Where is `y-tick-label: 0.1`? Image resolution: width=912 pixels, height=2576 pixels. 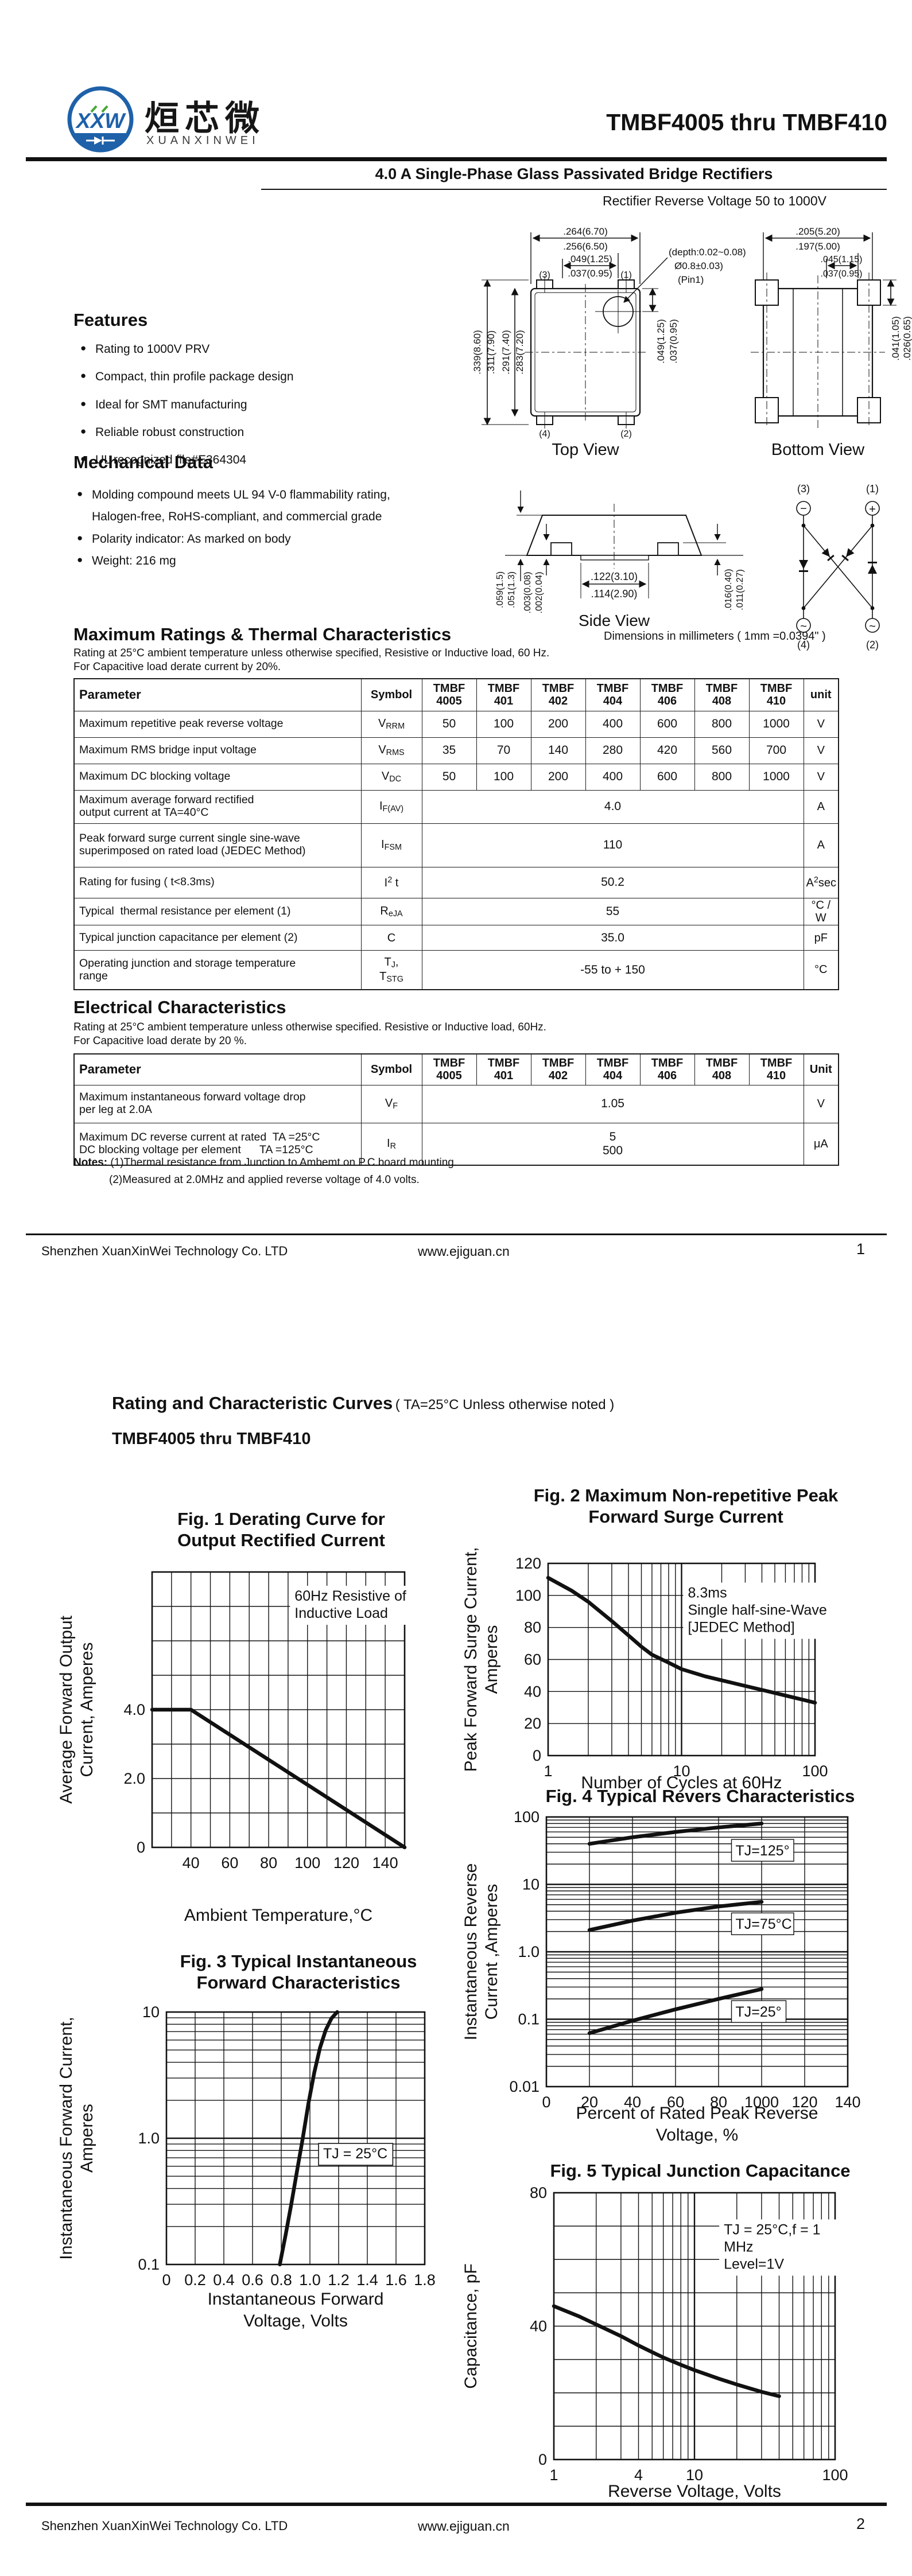 y-tick-label: 0.1 is located at coordinates (529, 2019).